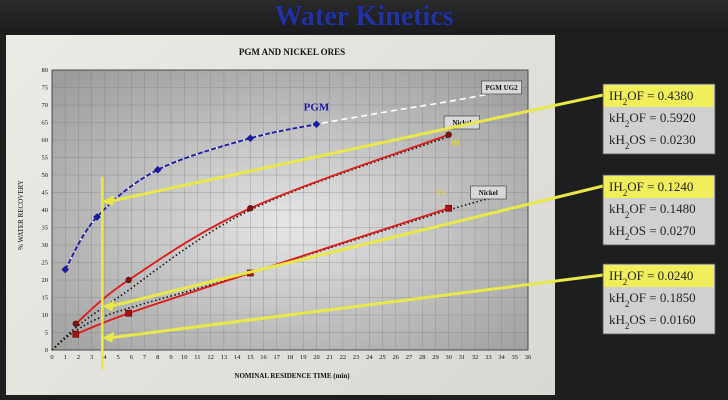  What do you see at coordinates (91, 357) in the screenshot?
I see `x-tick-label: 3` at bounding box center [91, 357].